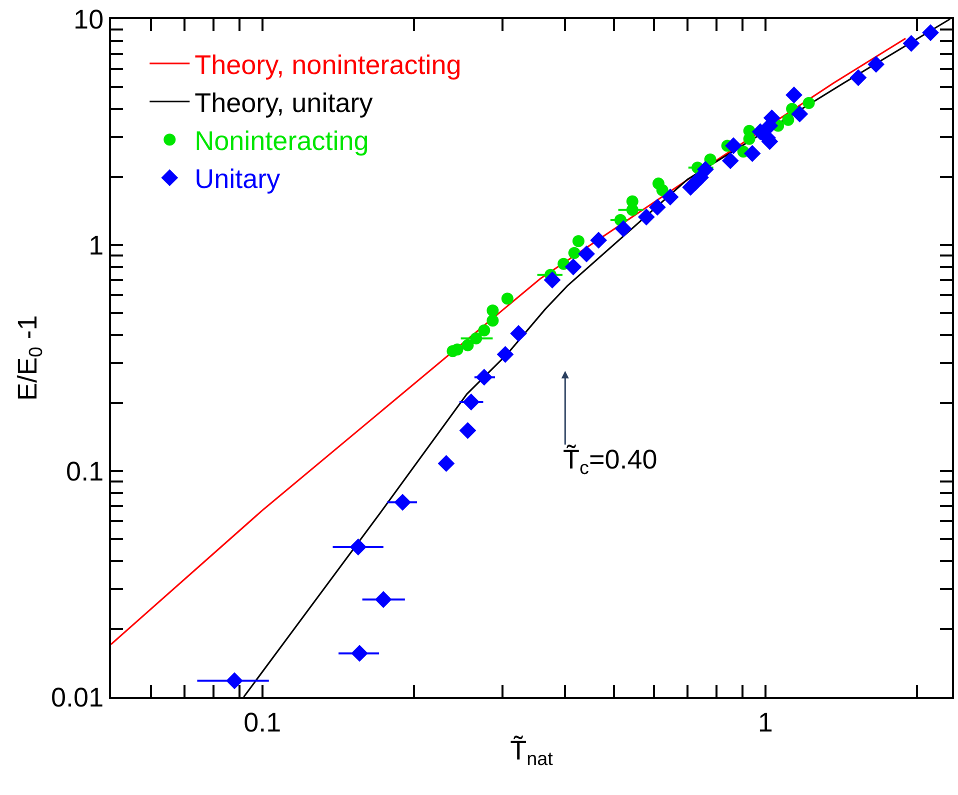 This screenshot has height=795, width=958. Describe the element at coordinates (77, 697) in the screenshot. I see `y-tick-label: 0.01` at that location.